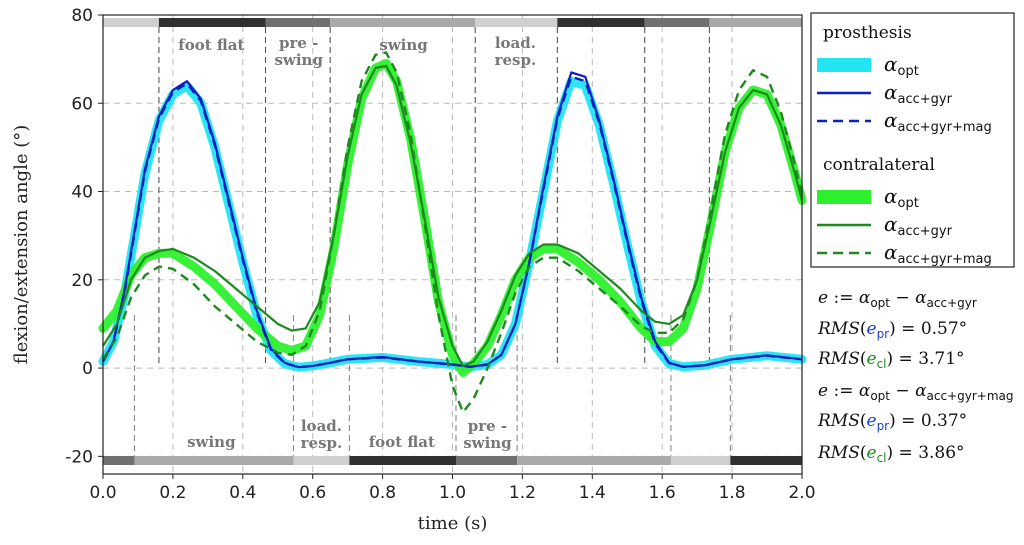 This screenshot has width=1024, height=545. What do you see at coordinates (82, 16) in the screenshot?
I see `y-tick-label: 80` at bounding box center [82, 16].